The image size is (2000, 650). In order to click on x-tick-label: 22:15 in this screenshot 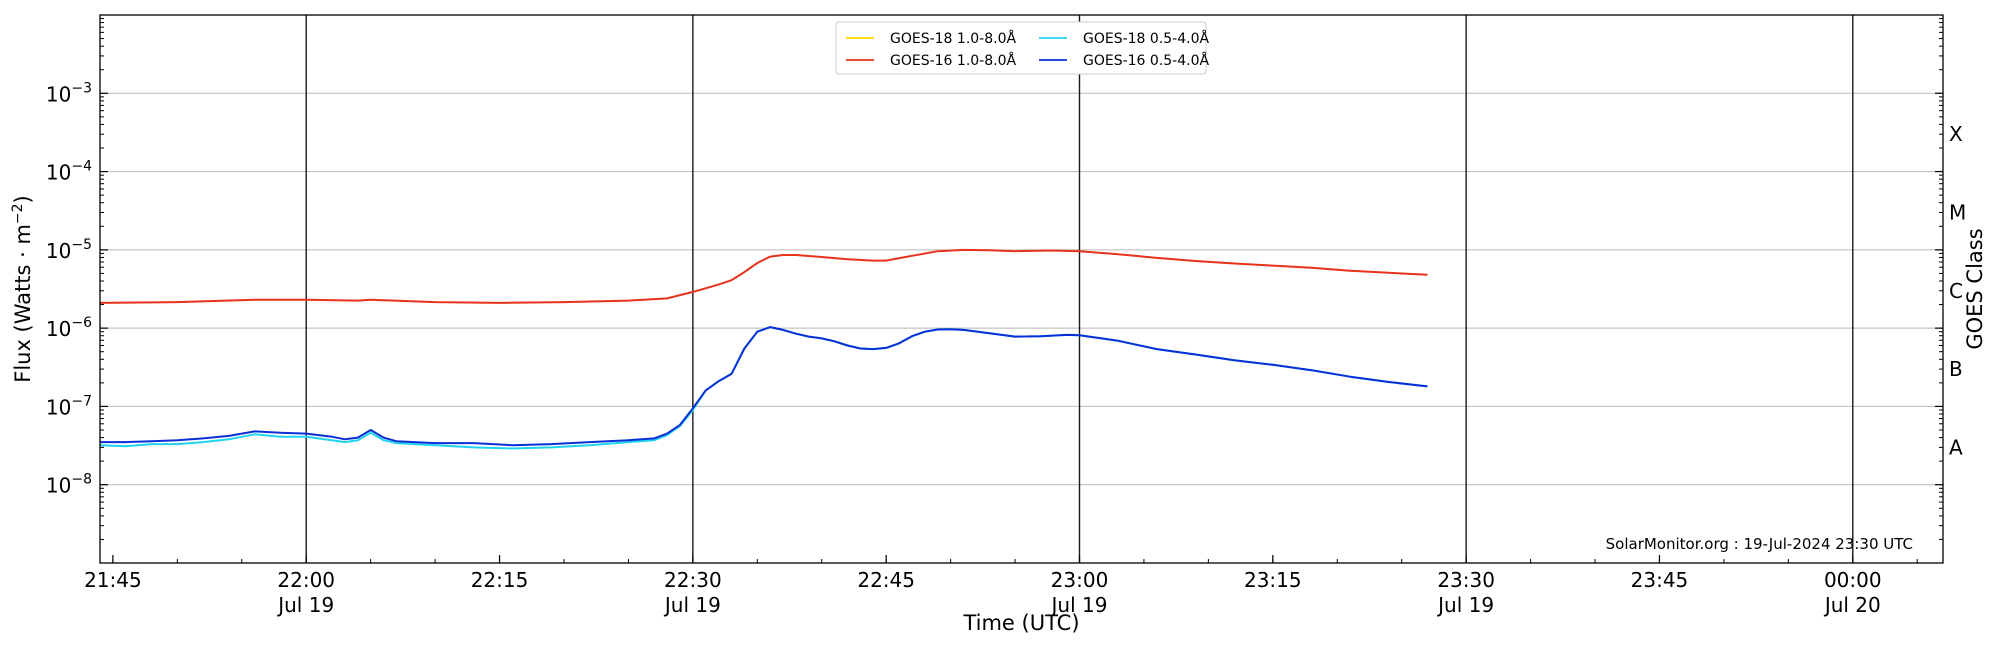, I will do `click(500, 580)`.